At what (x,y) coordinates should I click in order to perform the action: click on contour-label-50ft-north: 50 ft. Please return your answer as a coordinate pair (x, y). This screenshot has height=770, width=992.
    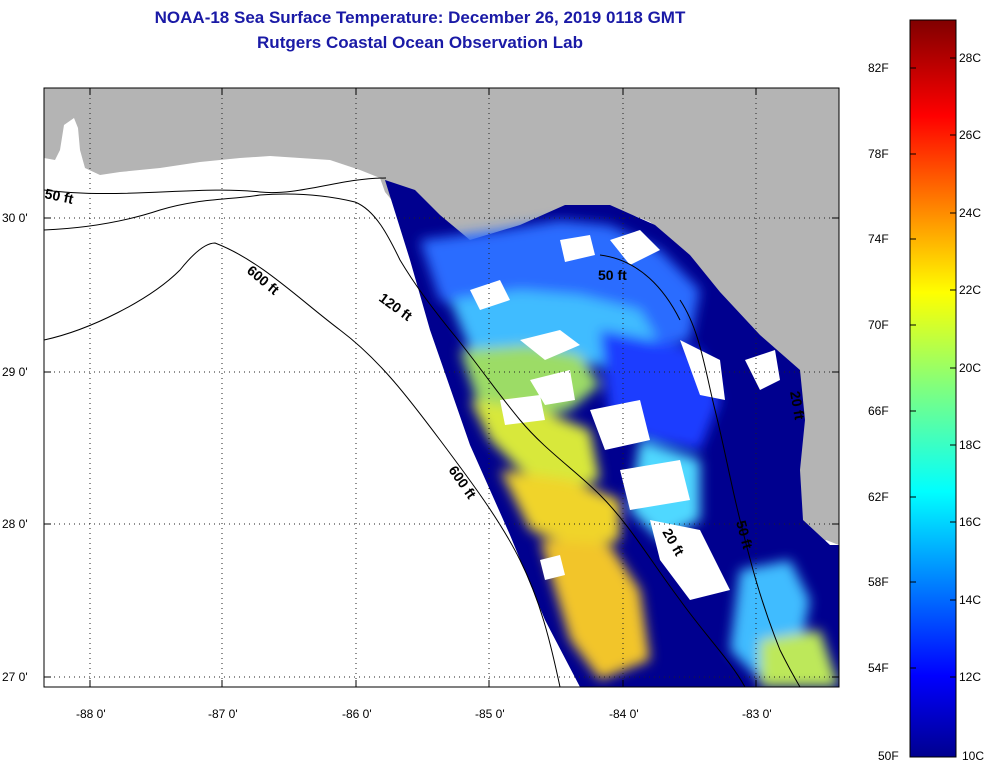
    Looking at the image, I should click on (612, 275).